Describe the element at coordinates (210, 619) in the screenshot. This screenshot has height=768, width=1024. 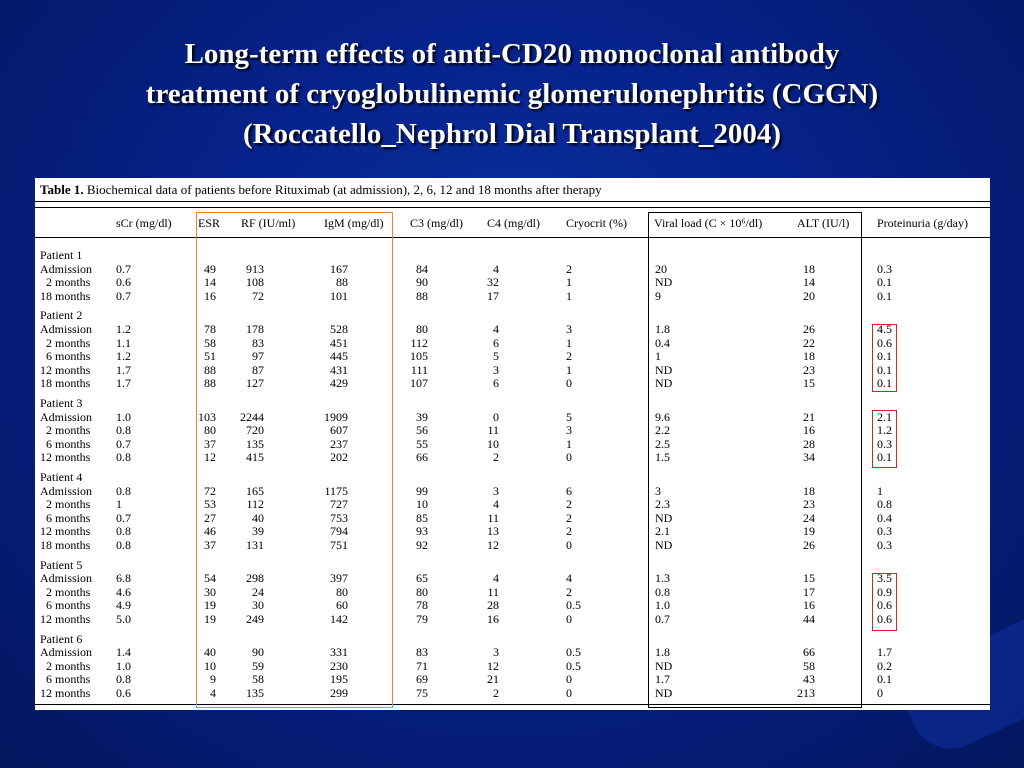
I see `table-cell: 19` at that location.